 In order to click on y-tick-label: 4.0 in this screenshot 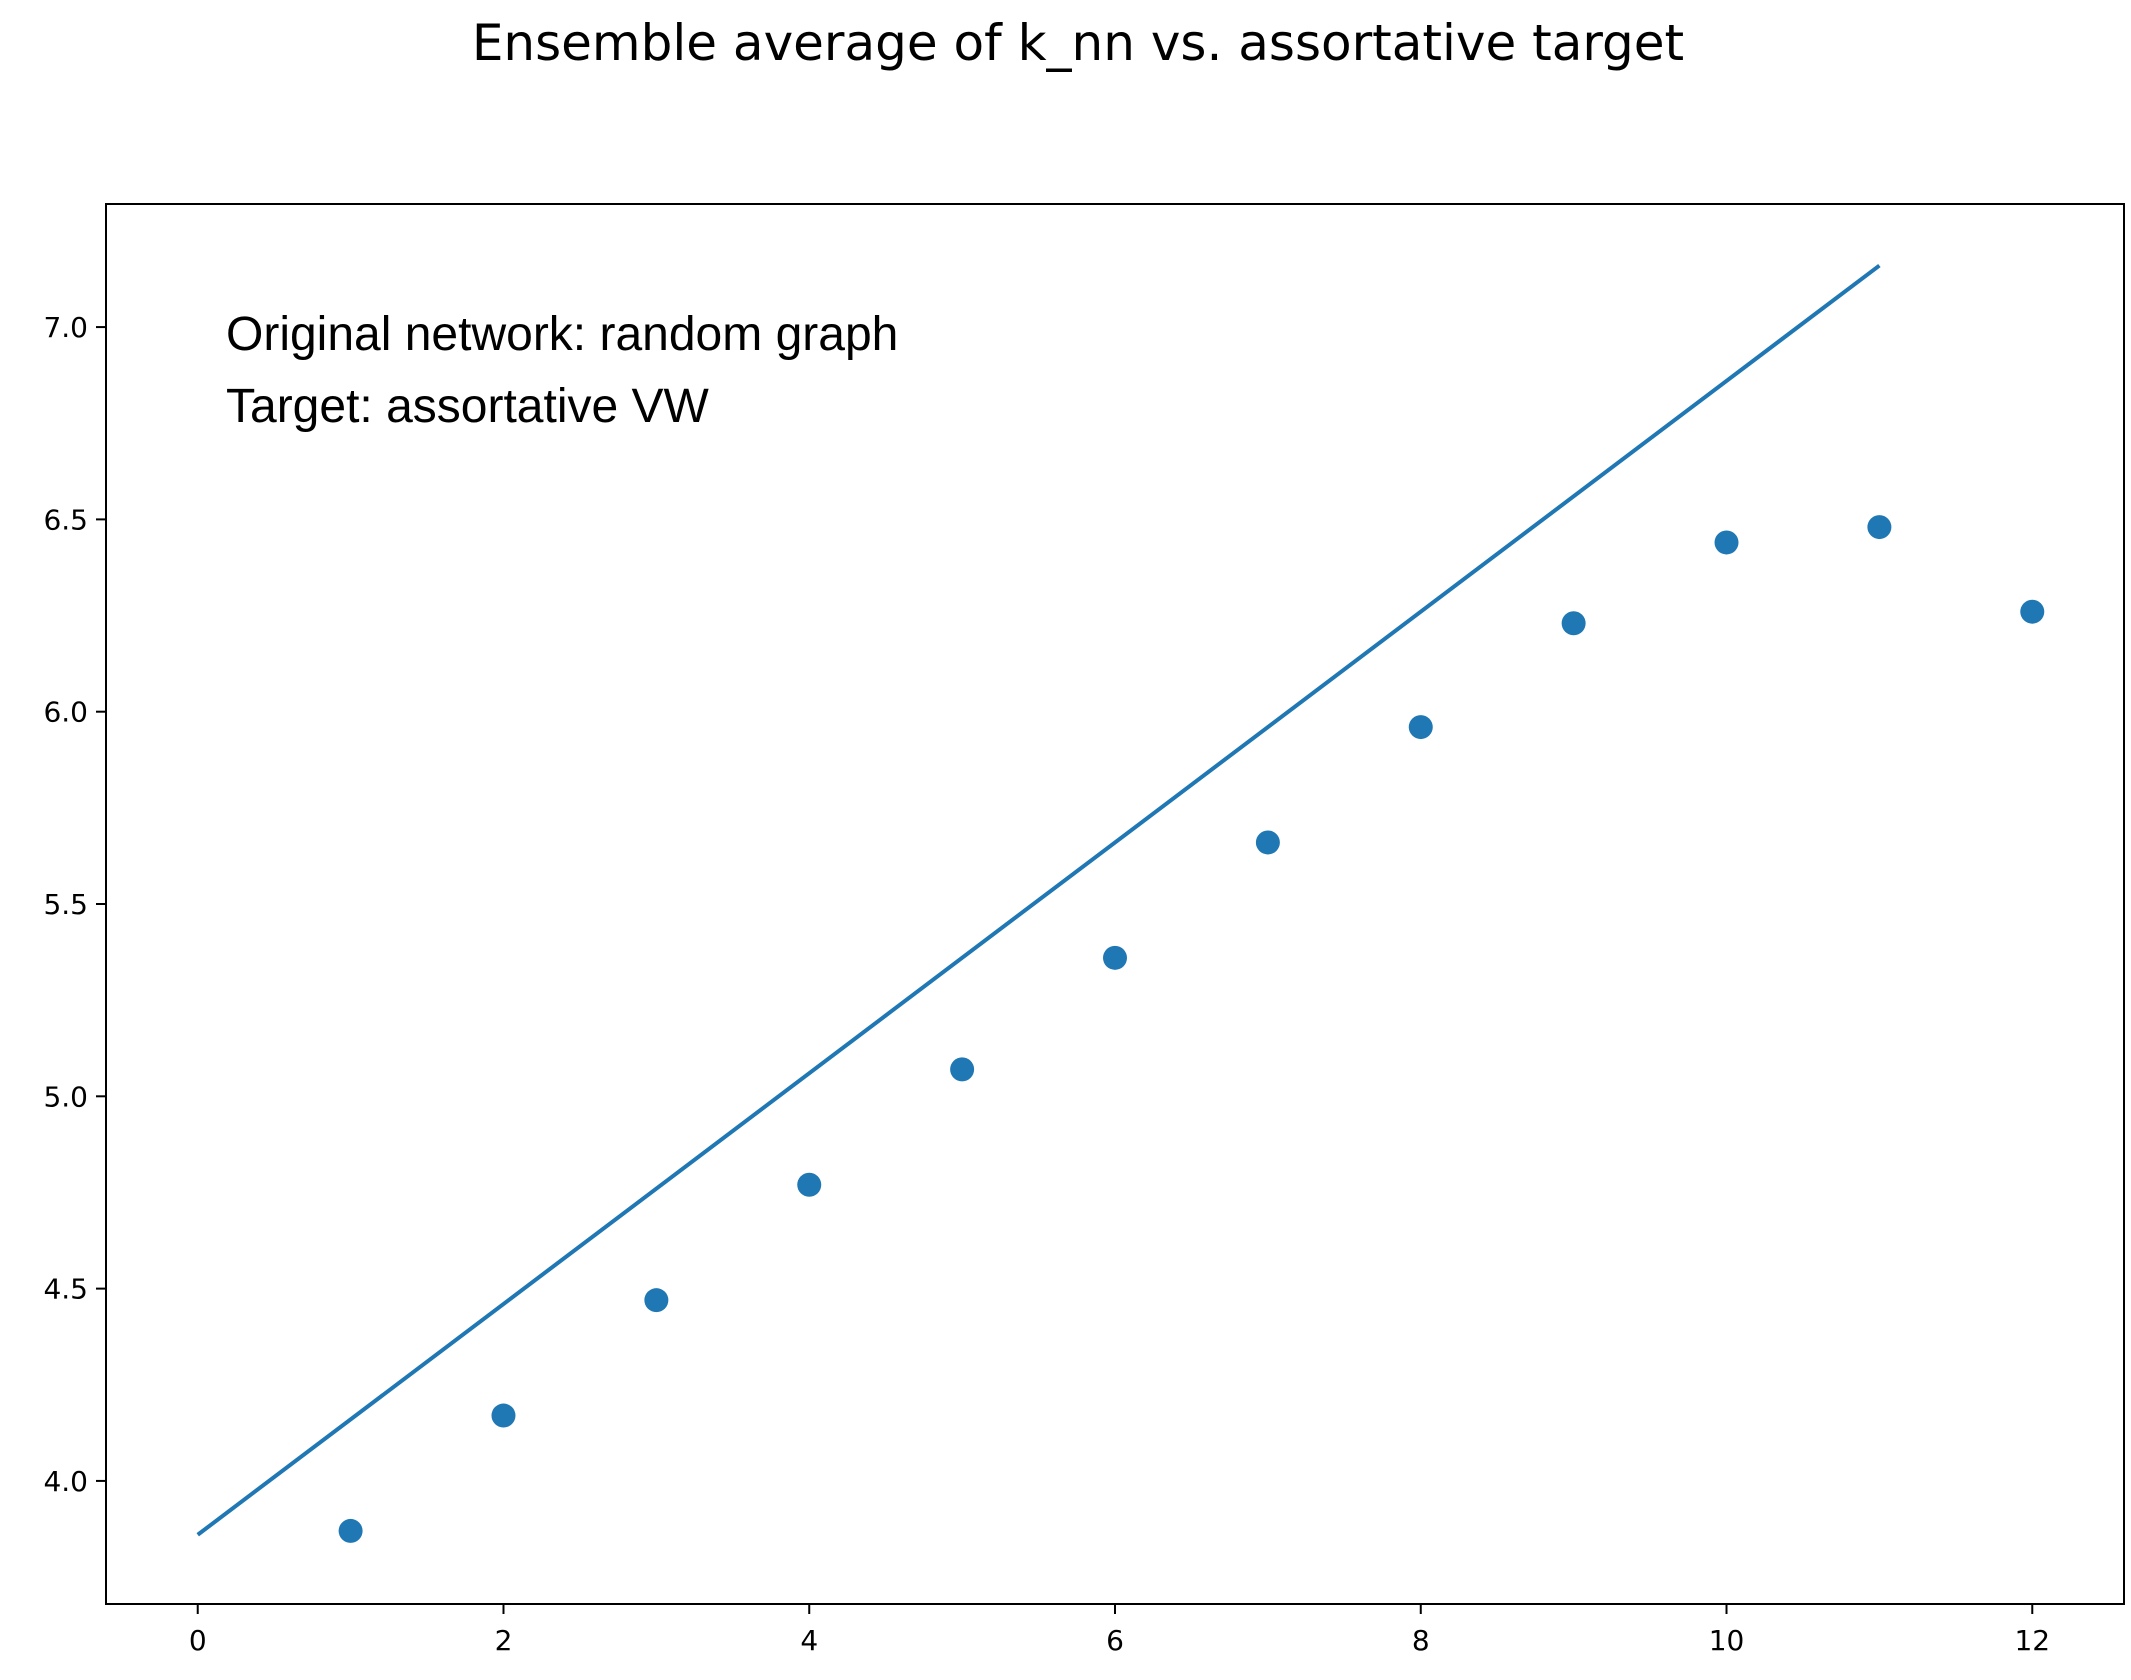, I will do `click(65, 1481)`.